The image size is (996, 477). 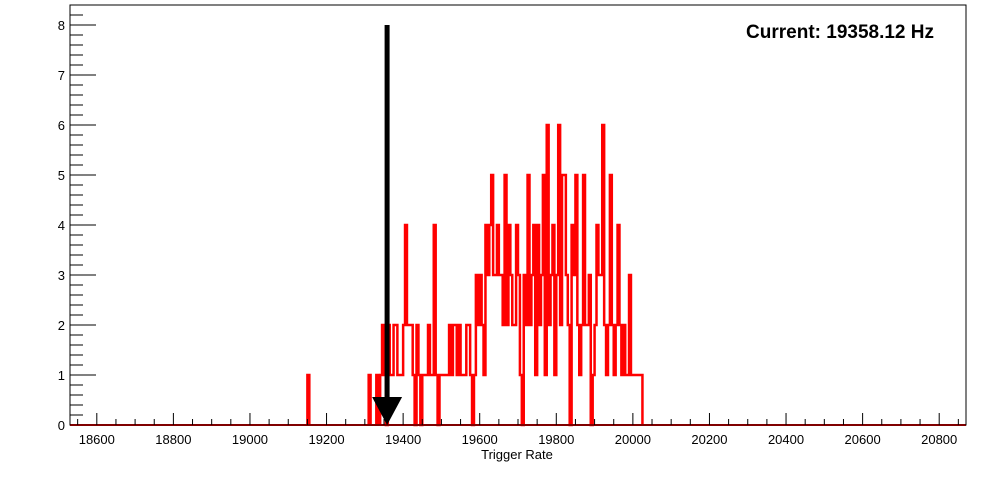 I want to click on y-tick-label: 3, so click(x=61, y=275).